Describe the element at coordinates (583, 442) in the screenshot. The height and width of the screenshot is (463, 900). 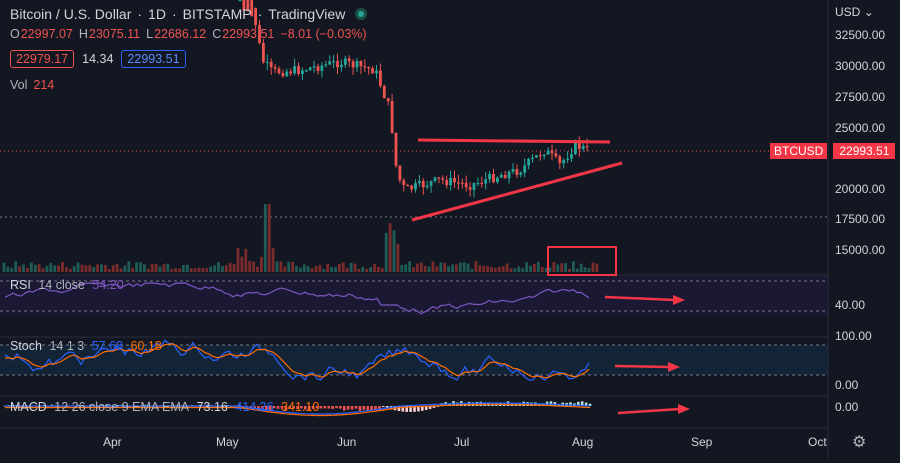
I see `time-axis-label: Aug` at that location.